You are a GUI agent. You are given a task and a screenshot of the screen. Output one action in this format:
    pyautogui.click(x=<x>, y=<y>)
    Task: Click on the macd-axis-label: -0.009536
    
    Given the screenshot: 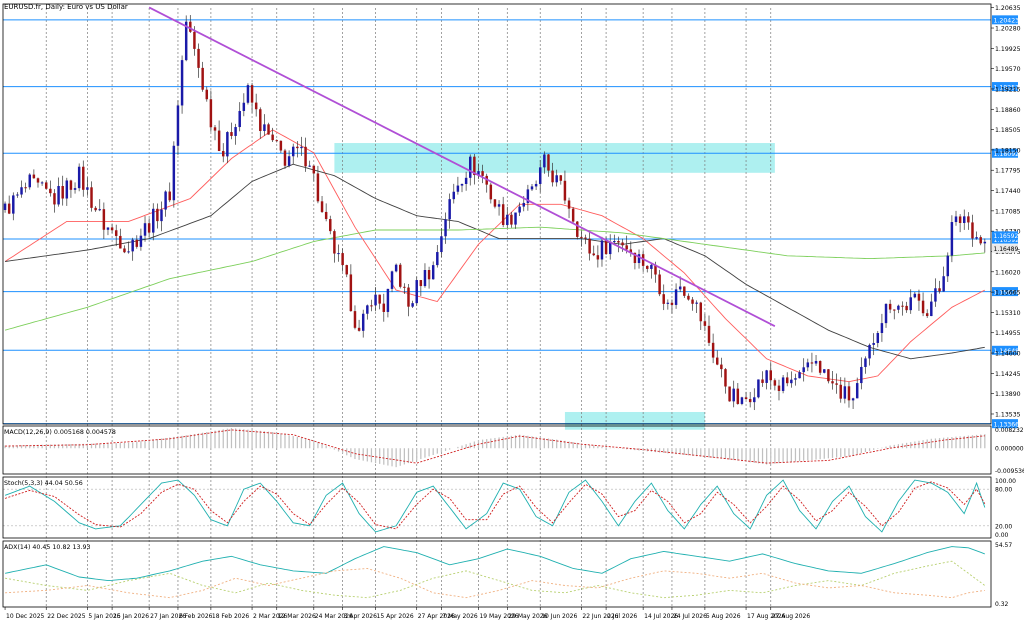 What is the action you would take?
    pyautogui.click(x=1009, y=471)
    